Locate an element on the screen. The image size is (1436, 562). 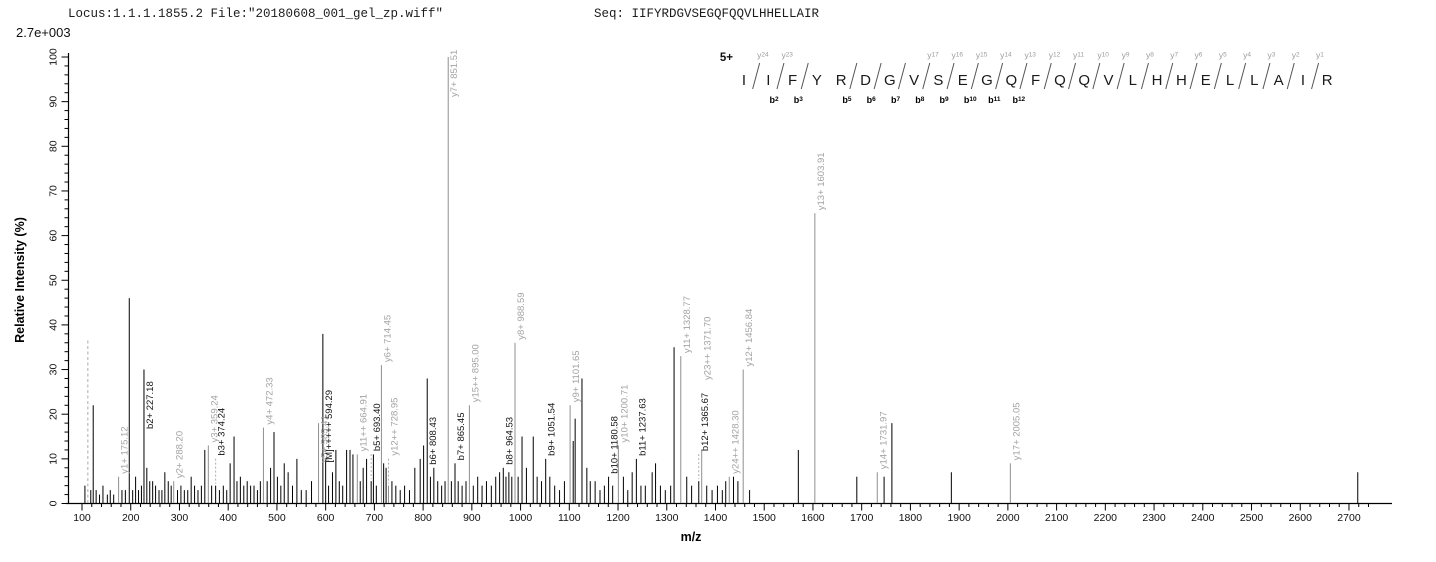
b-ion-label: b5 is located at coordinates (847, 100).